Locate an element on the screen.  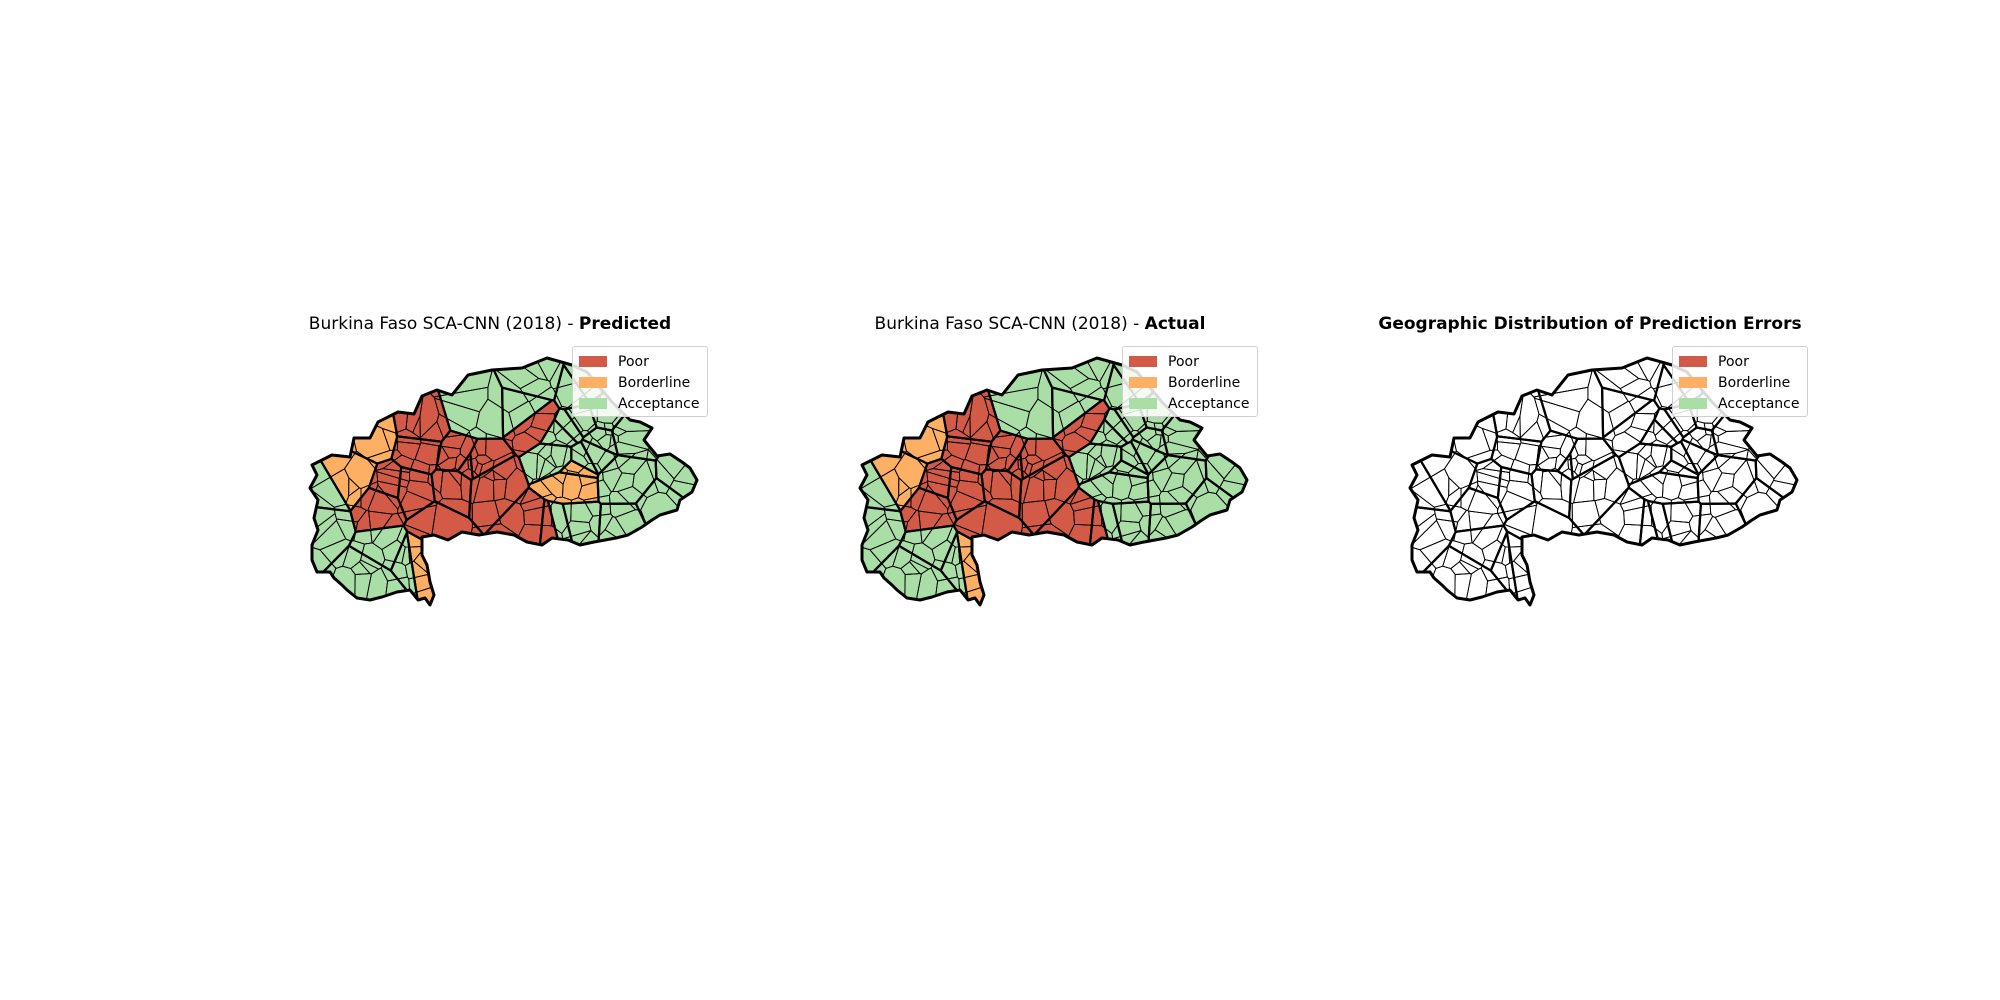
legend-label: Poor is located at coordinates (1733, 361).